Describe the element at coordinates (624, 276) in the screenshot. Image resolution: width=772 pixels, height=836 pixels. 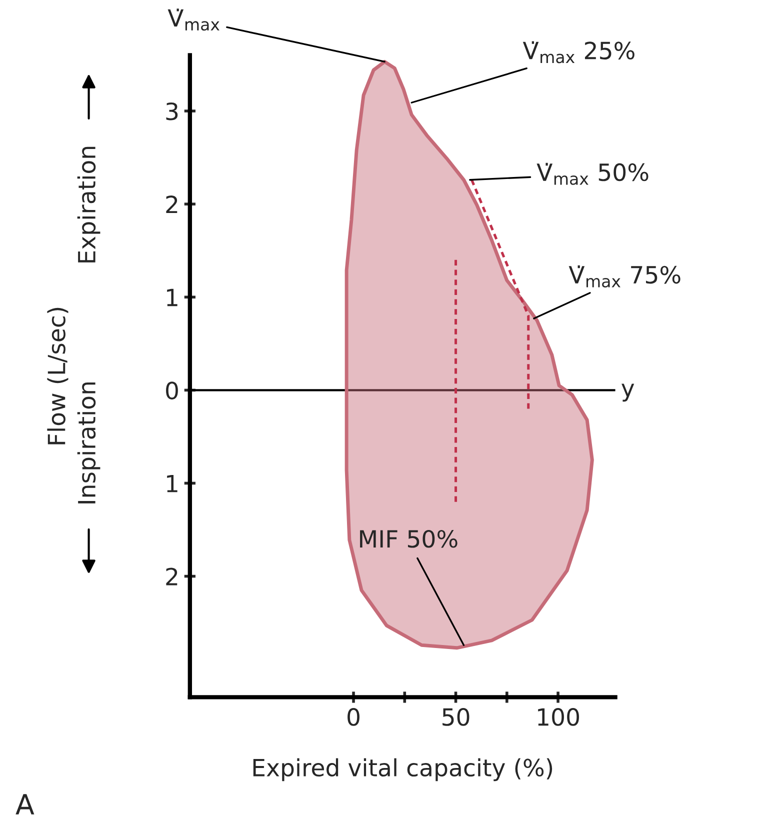
I see `annotation: V̇$_{max}$ 75%` at that location.